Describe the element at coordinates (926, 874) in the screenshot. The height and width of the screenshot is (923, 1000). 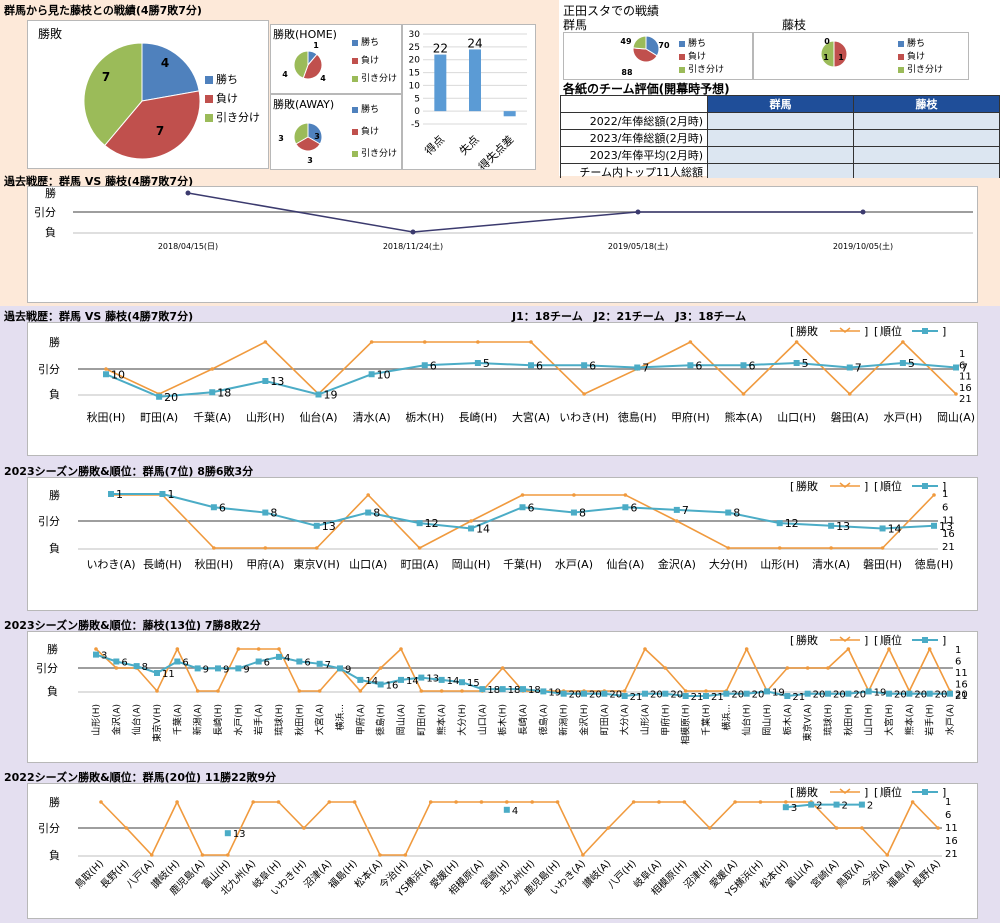
I see `category-label: 長野(A)` at that location.